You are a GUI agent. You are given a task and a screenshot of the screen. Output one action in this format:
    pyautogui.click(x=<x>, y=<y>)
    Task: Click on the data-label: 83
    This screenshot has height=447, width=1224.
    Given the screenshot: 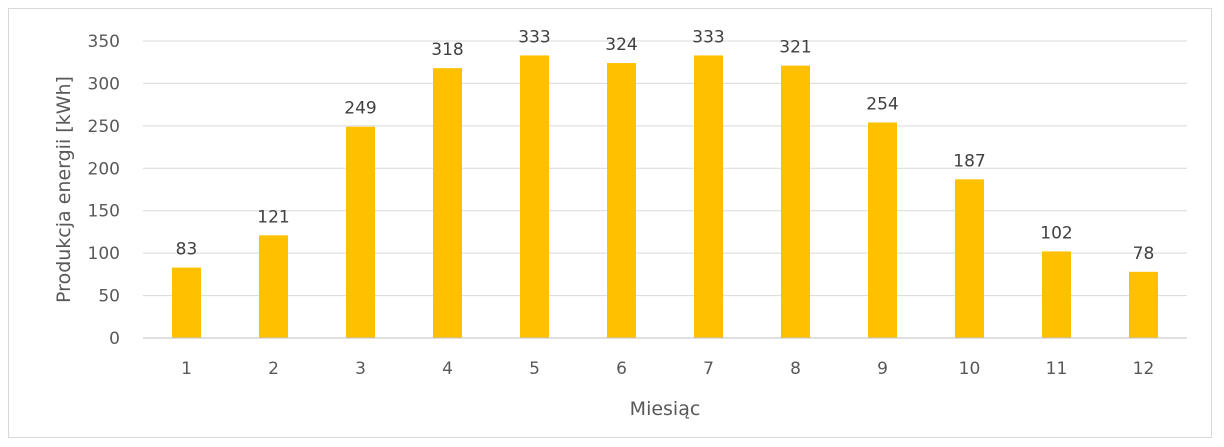 What is the action you would take?
    pyautogui.click(x=187, y=250)
    